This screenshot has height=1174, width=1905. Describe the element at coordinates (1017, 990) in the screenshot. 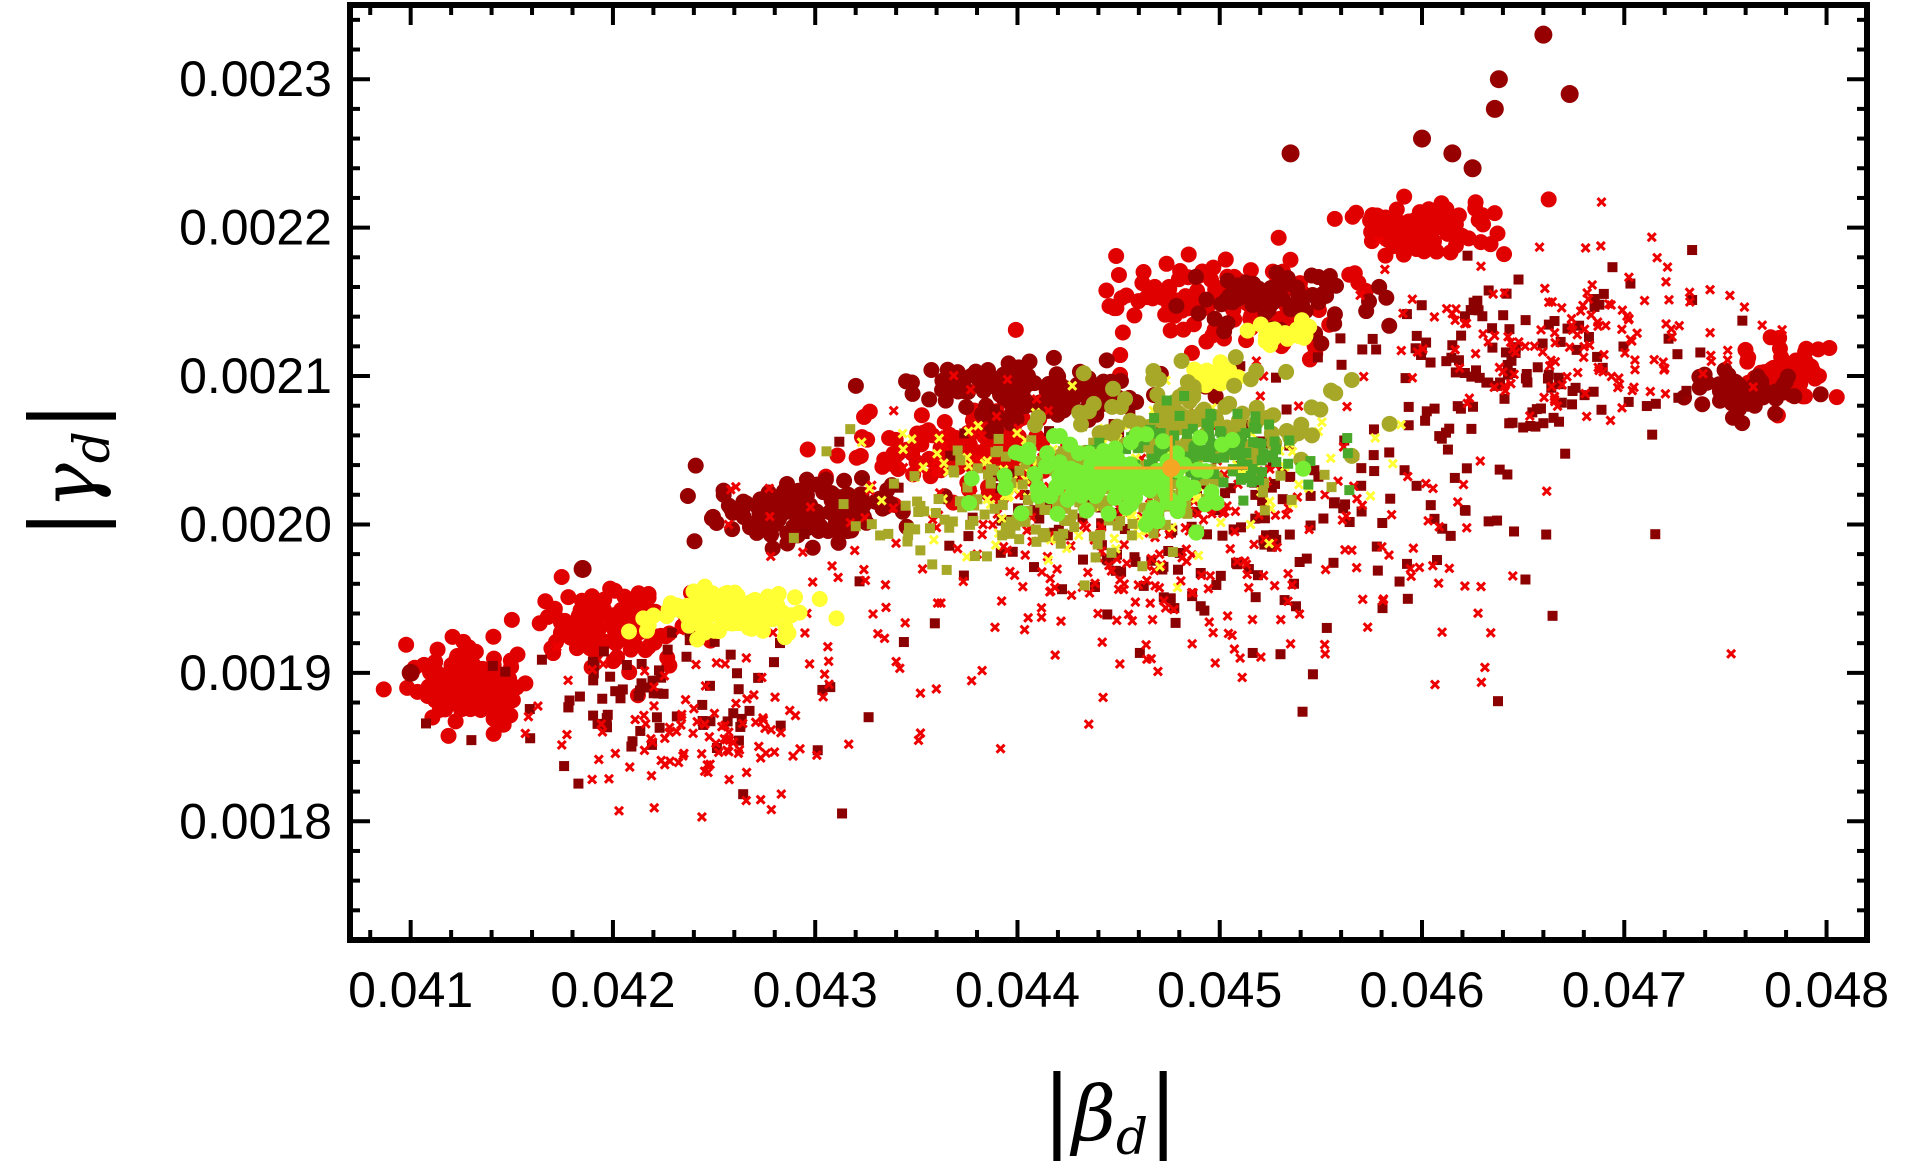

I see `x-tick-label: 0.044` at that location.